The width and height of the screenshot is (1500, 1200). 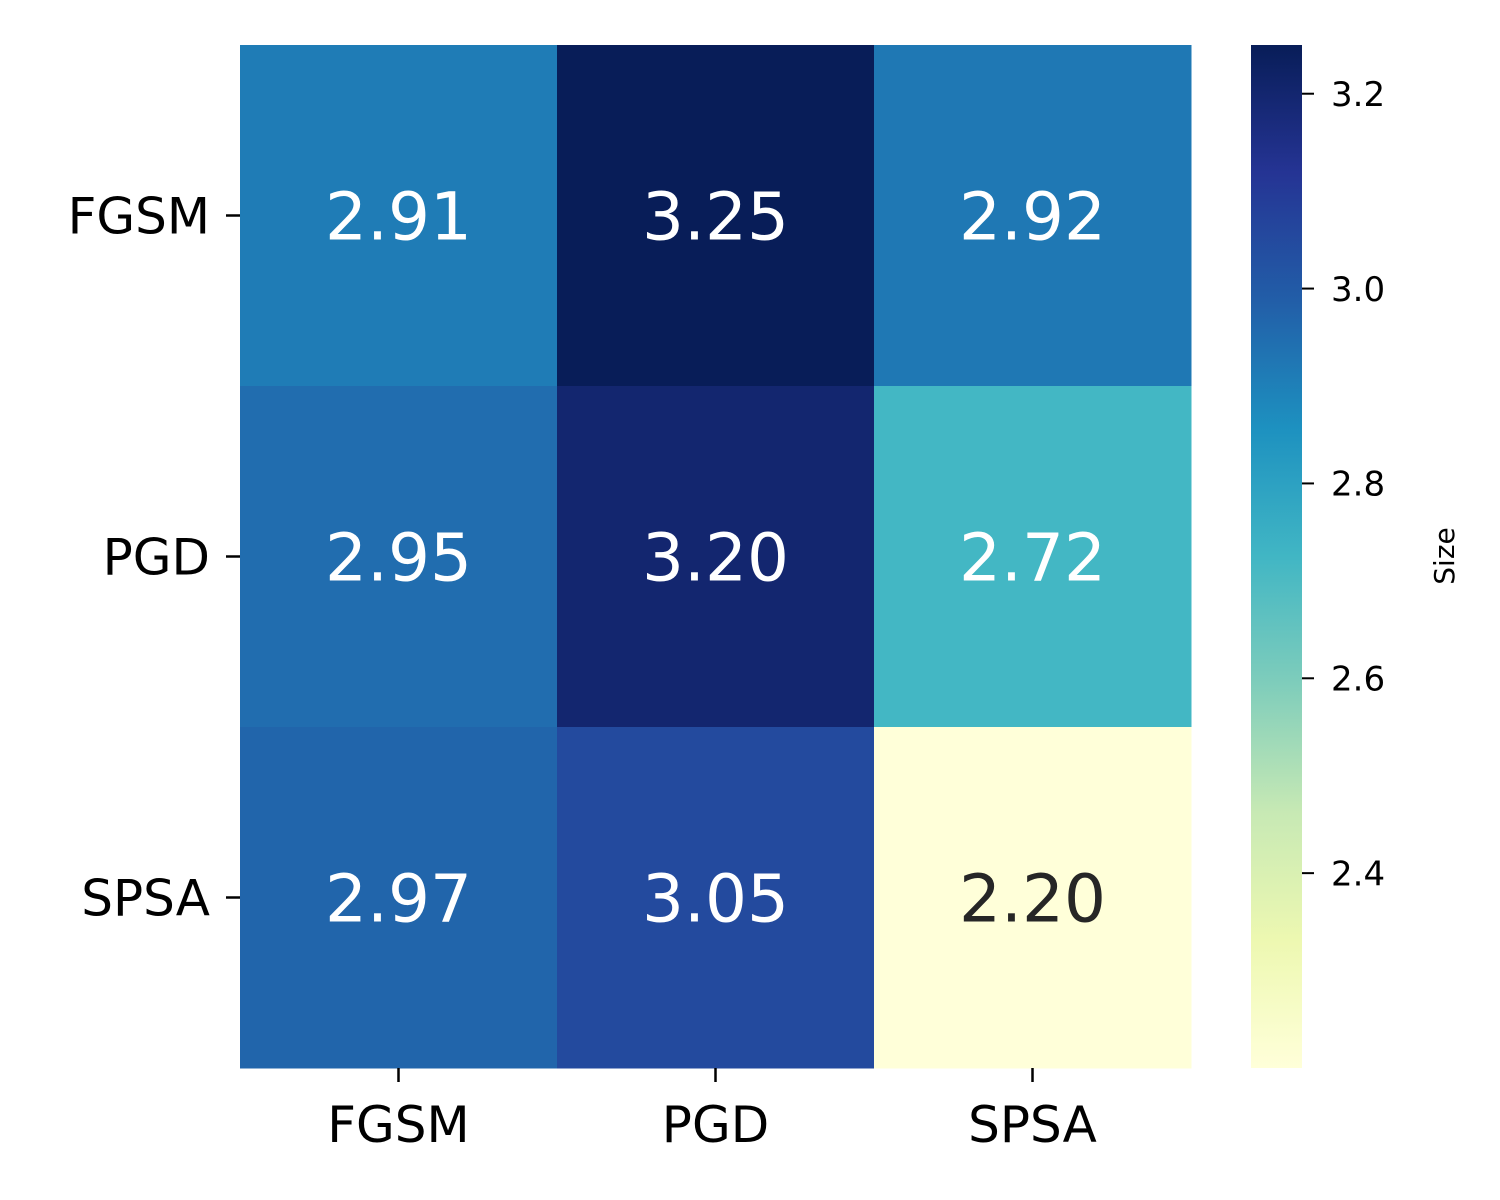 What do you see at coordinates (398, 1125) in the screenshot?
I see `x-tick-label: FGSM` at bounding box center [398, 1125].